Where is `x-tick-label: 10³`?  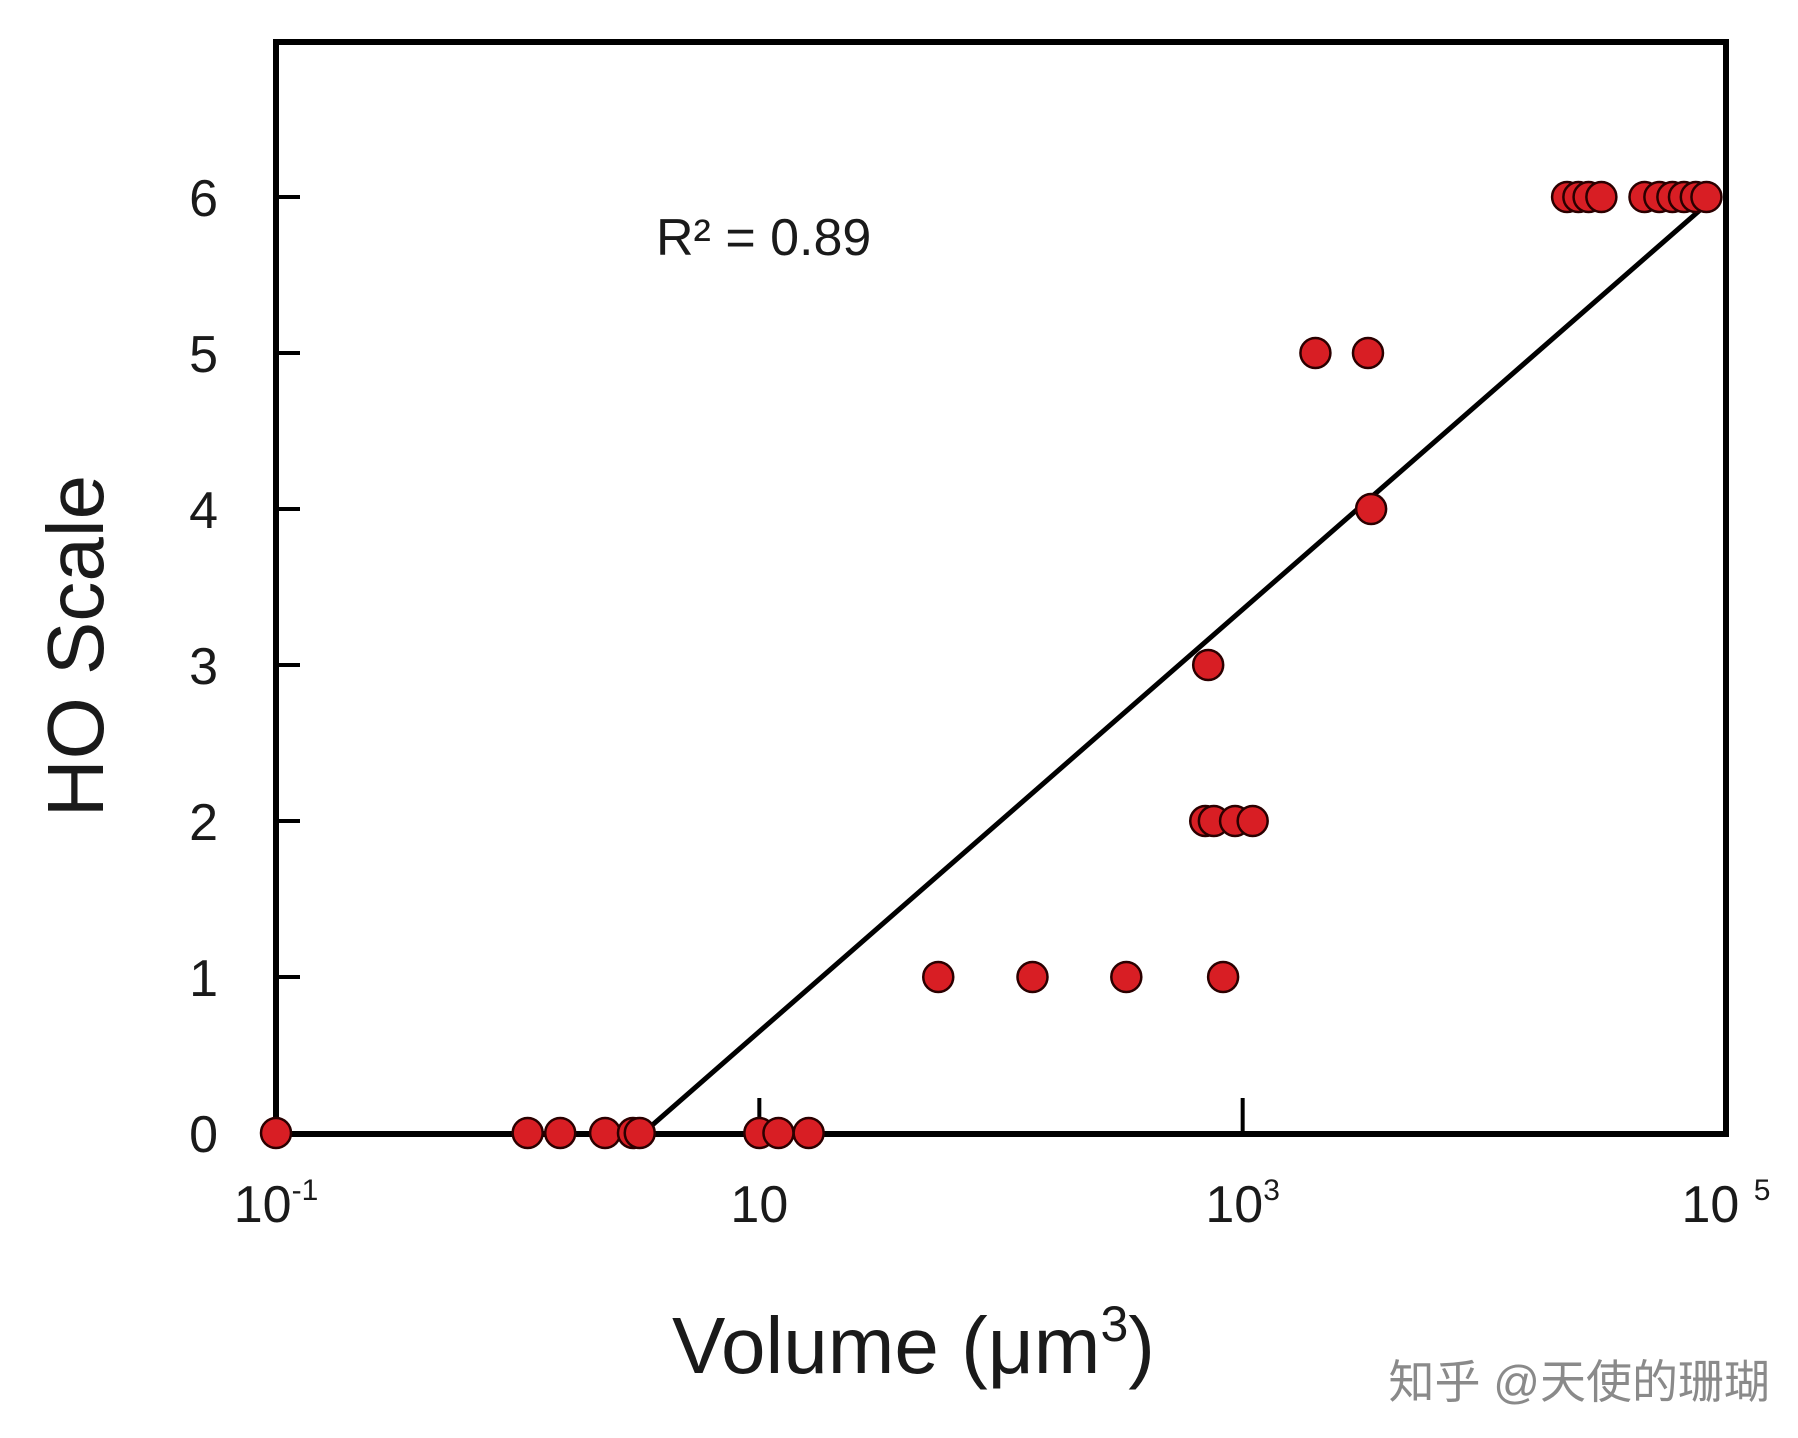
x-tick-label: 10³ is located at coordinates (1242, 1204).